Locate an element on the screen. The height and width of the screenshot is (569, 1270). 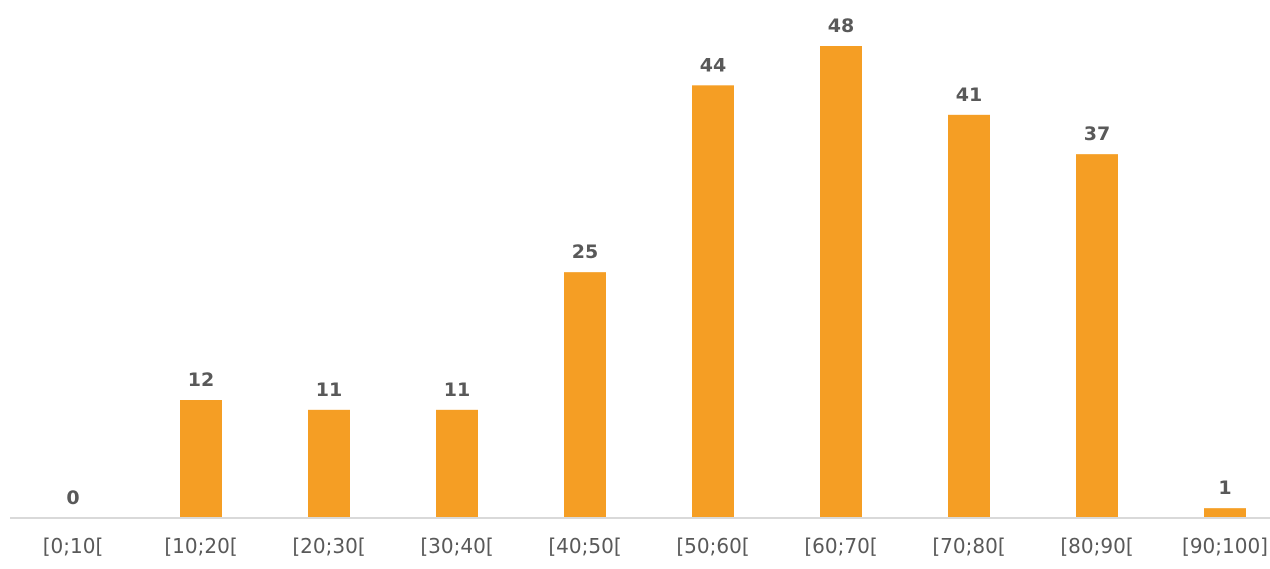
bar-value-label-1: 12 is located at coordinates (201, 380).